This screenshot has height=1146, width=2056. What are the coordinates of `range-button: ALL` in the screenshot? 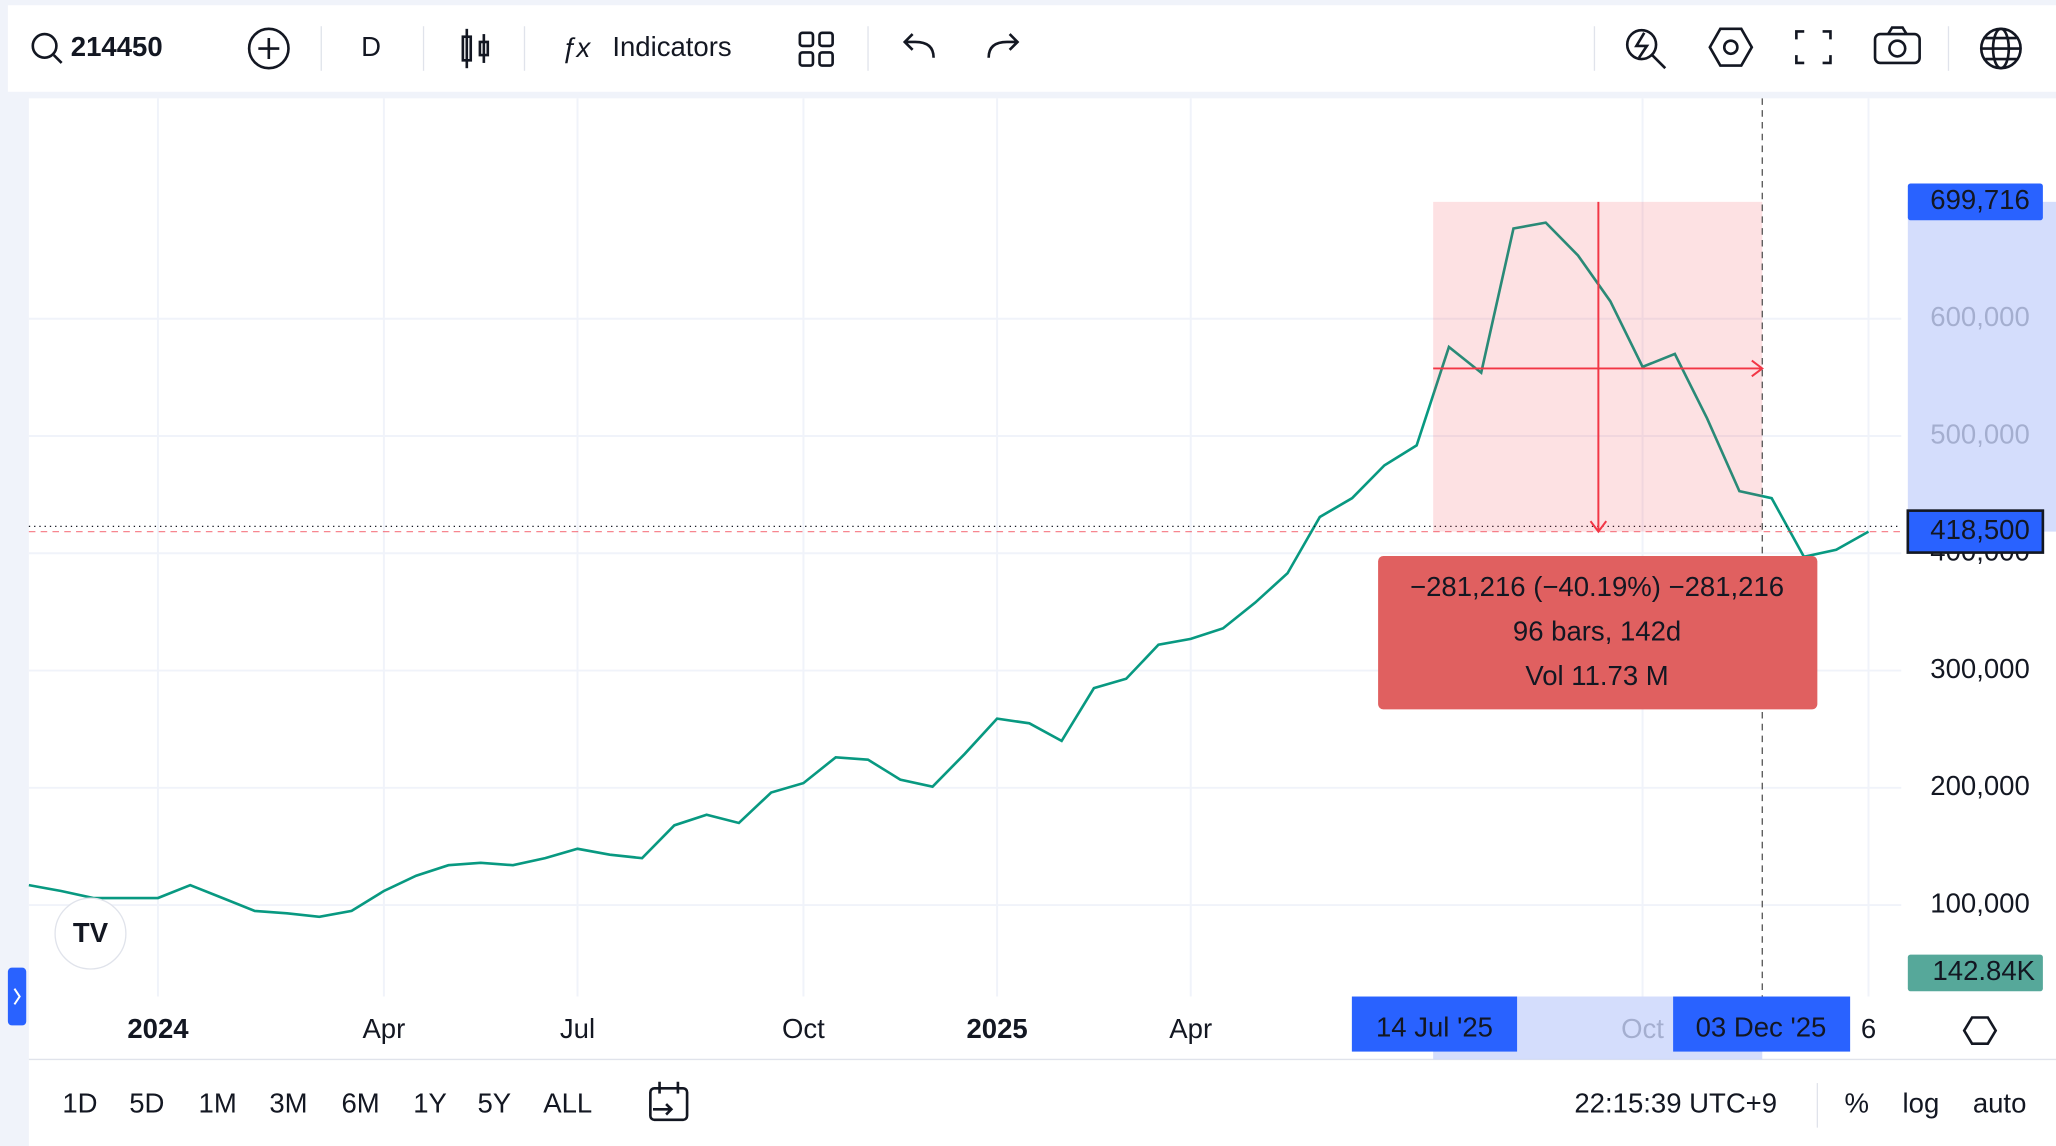 It's located at (567, 1103).